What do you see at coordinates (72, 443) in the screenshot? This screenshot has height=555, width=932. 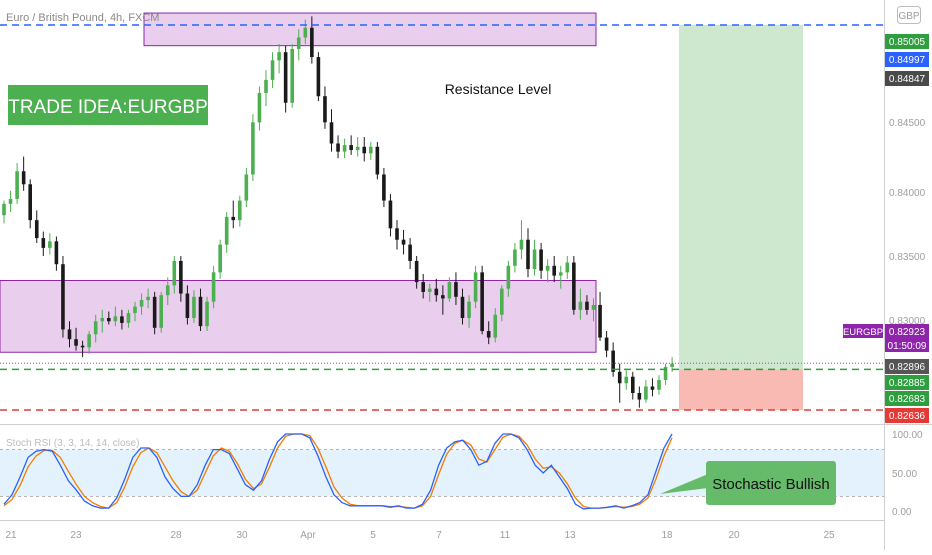 I see `indicator-label: Stoch RSI (3, 3, 14, 14, close)` at bounding box center [72, 443].